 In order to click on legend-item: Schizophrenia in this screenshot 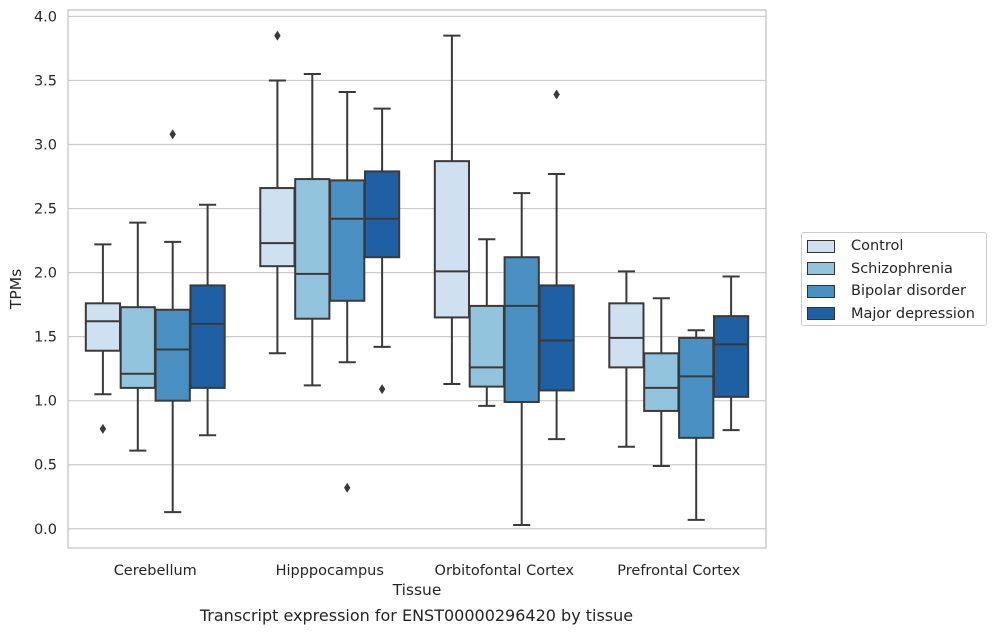, I will do `click(880, 269)`.